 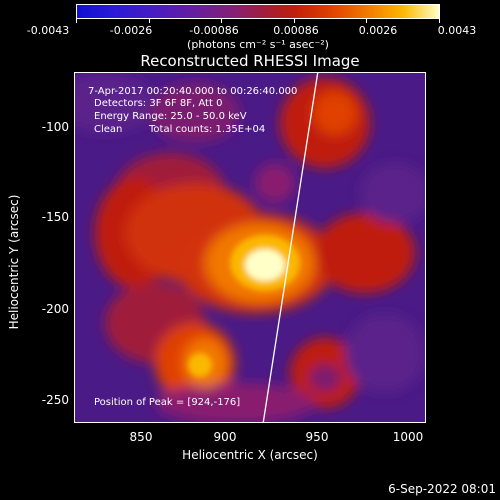 What do you see at coordinates (141, 437) in the screenshot?
I see `x-tick-label: 850` at bounding box center [141, 437].